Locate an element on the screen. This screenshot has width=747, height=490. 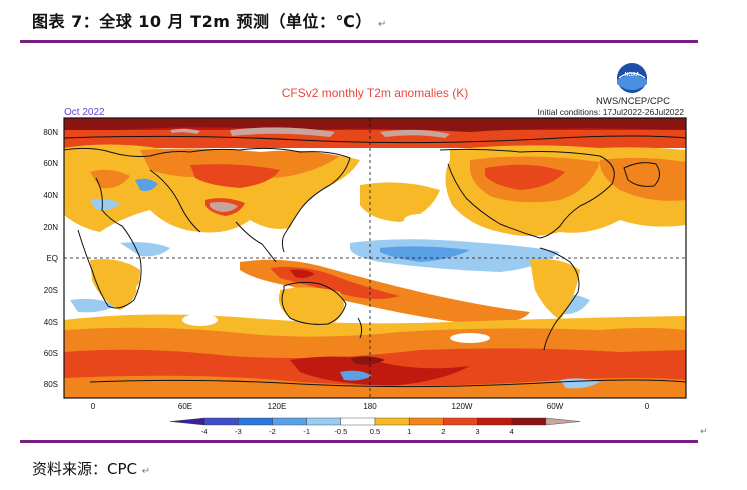
bottom-rule is located at coordinates (359, 441).